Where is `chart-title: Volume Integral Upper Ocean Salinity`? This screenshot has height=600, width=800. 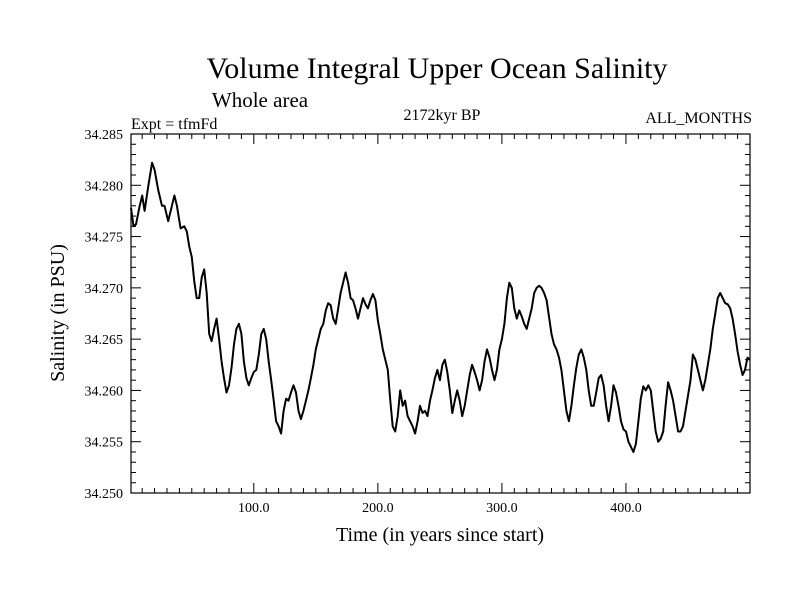
chart-title: Volume Integral Upper Ocean Salinity is located at coordinates (437, 68).